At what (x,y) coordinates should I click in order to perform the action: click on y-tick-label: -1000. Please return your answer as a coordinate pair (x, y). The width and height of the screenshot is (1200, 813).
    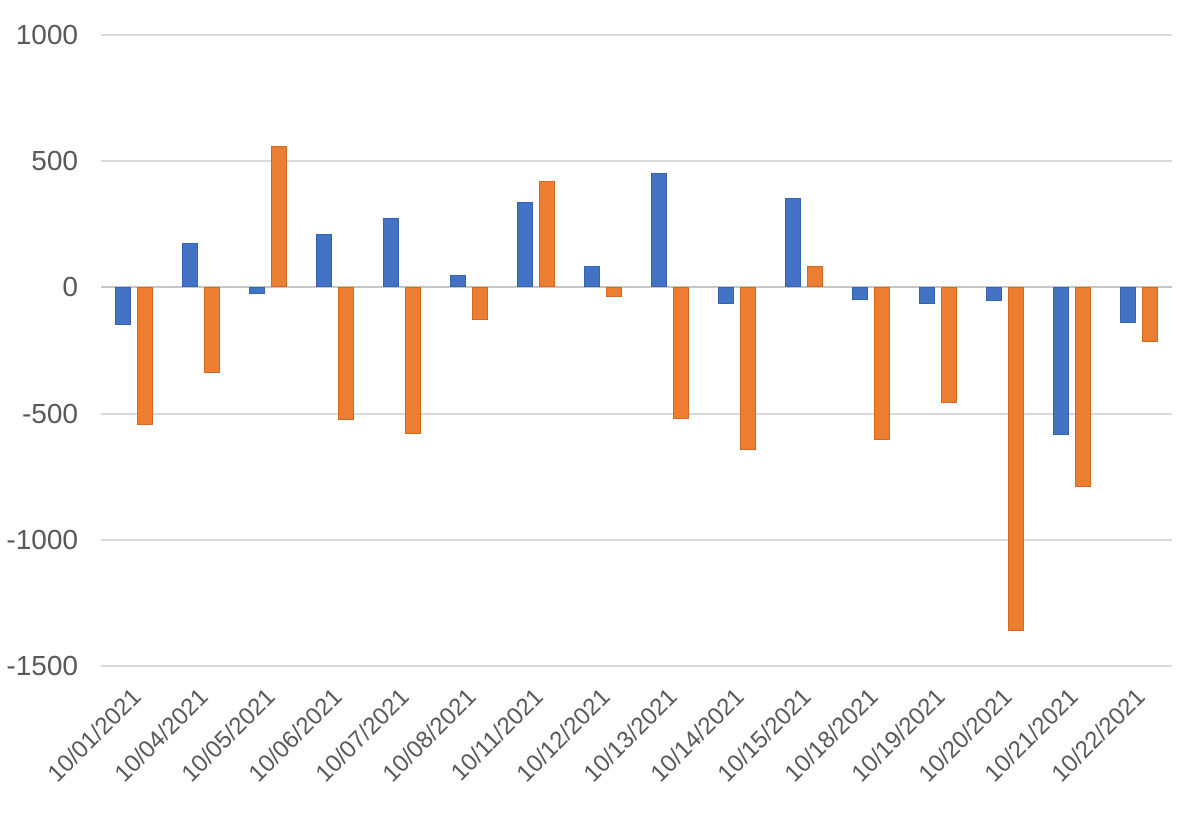
    Looking at the image, I should click on (42, 539).